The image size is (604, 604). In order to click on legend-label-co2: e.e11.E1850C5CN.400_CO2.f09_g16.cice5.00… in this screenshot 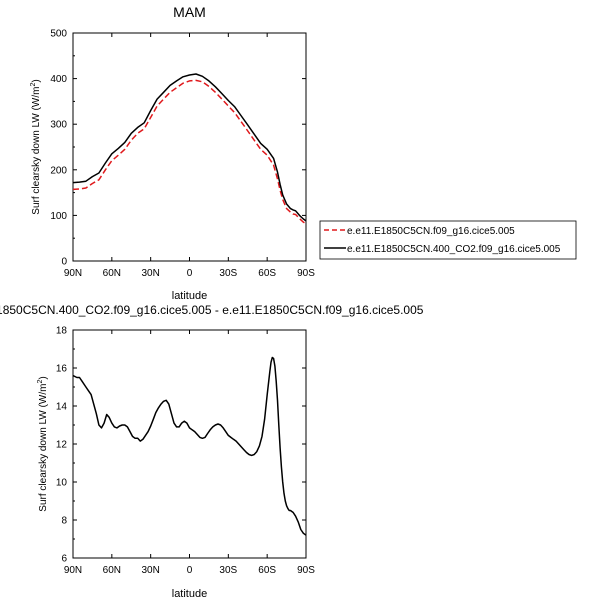, I will do `click(454, 249)`.